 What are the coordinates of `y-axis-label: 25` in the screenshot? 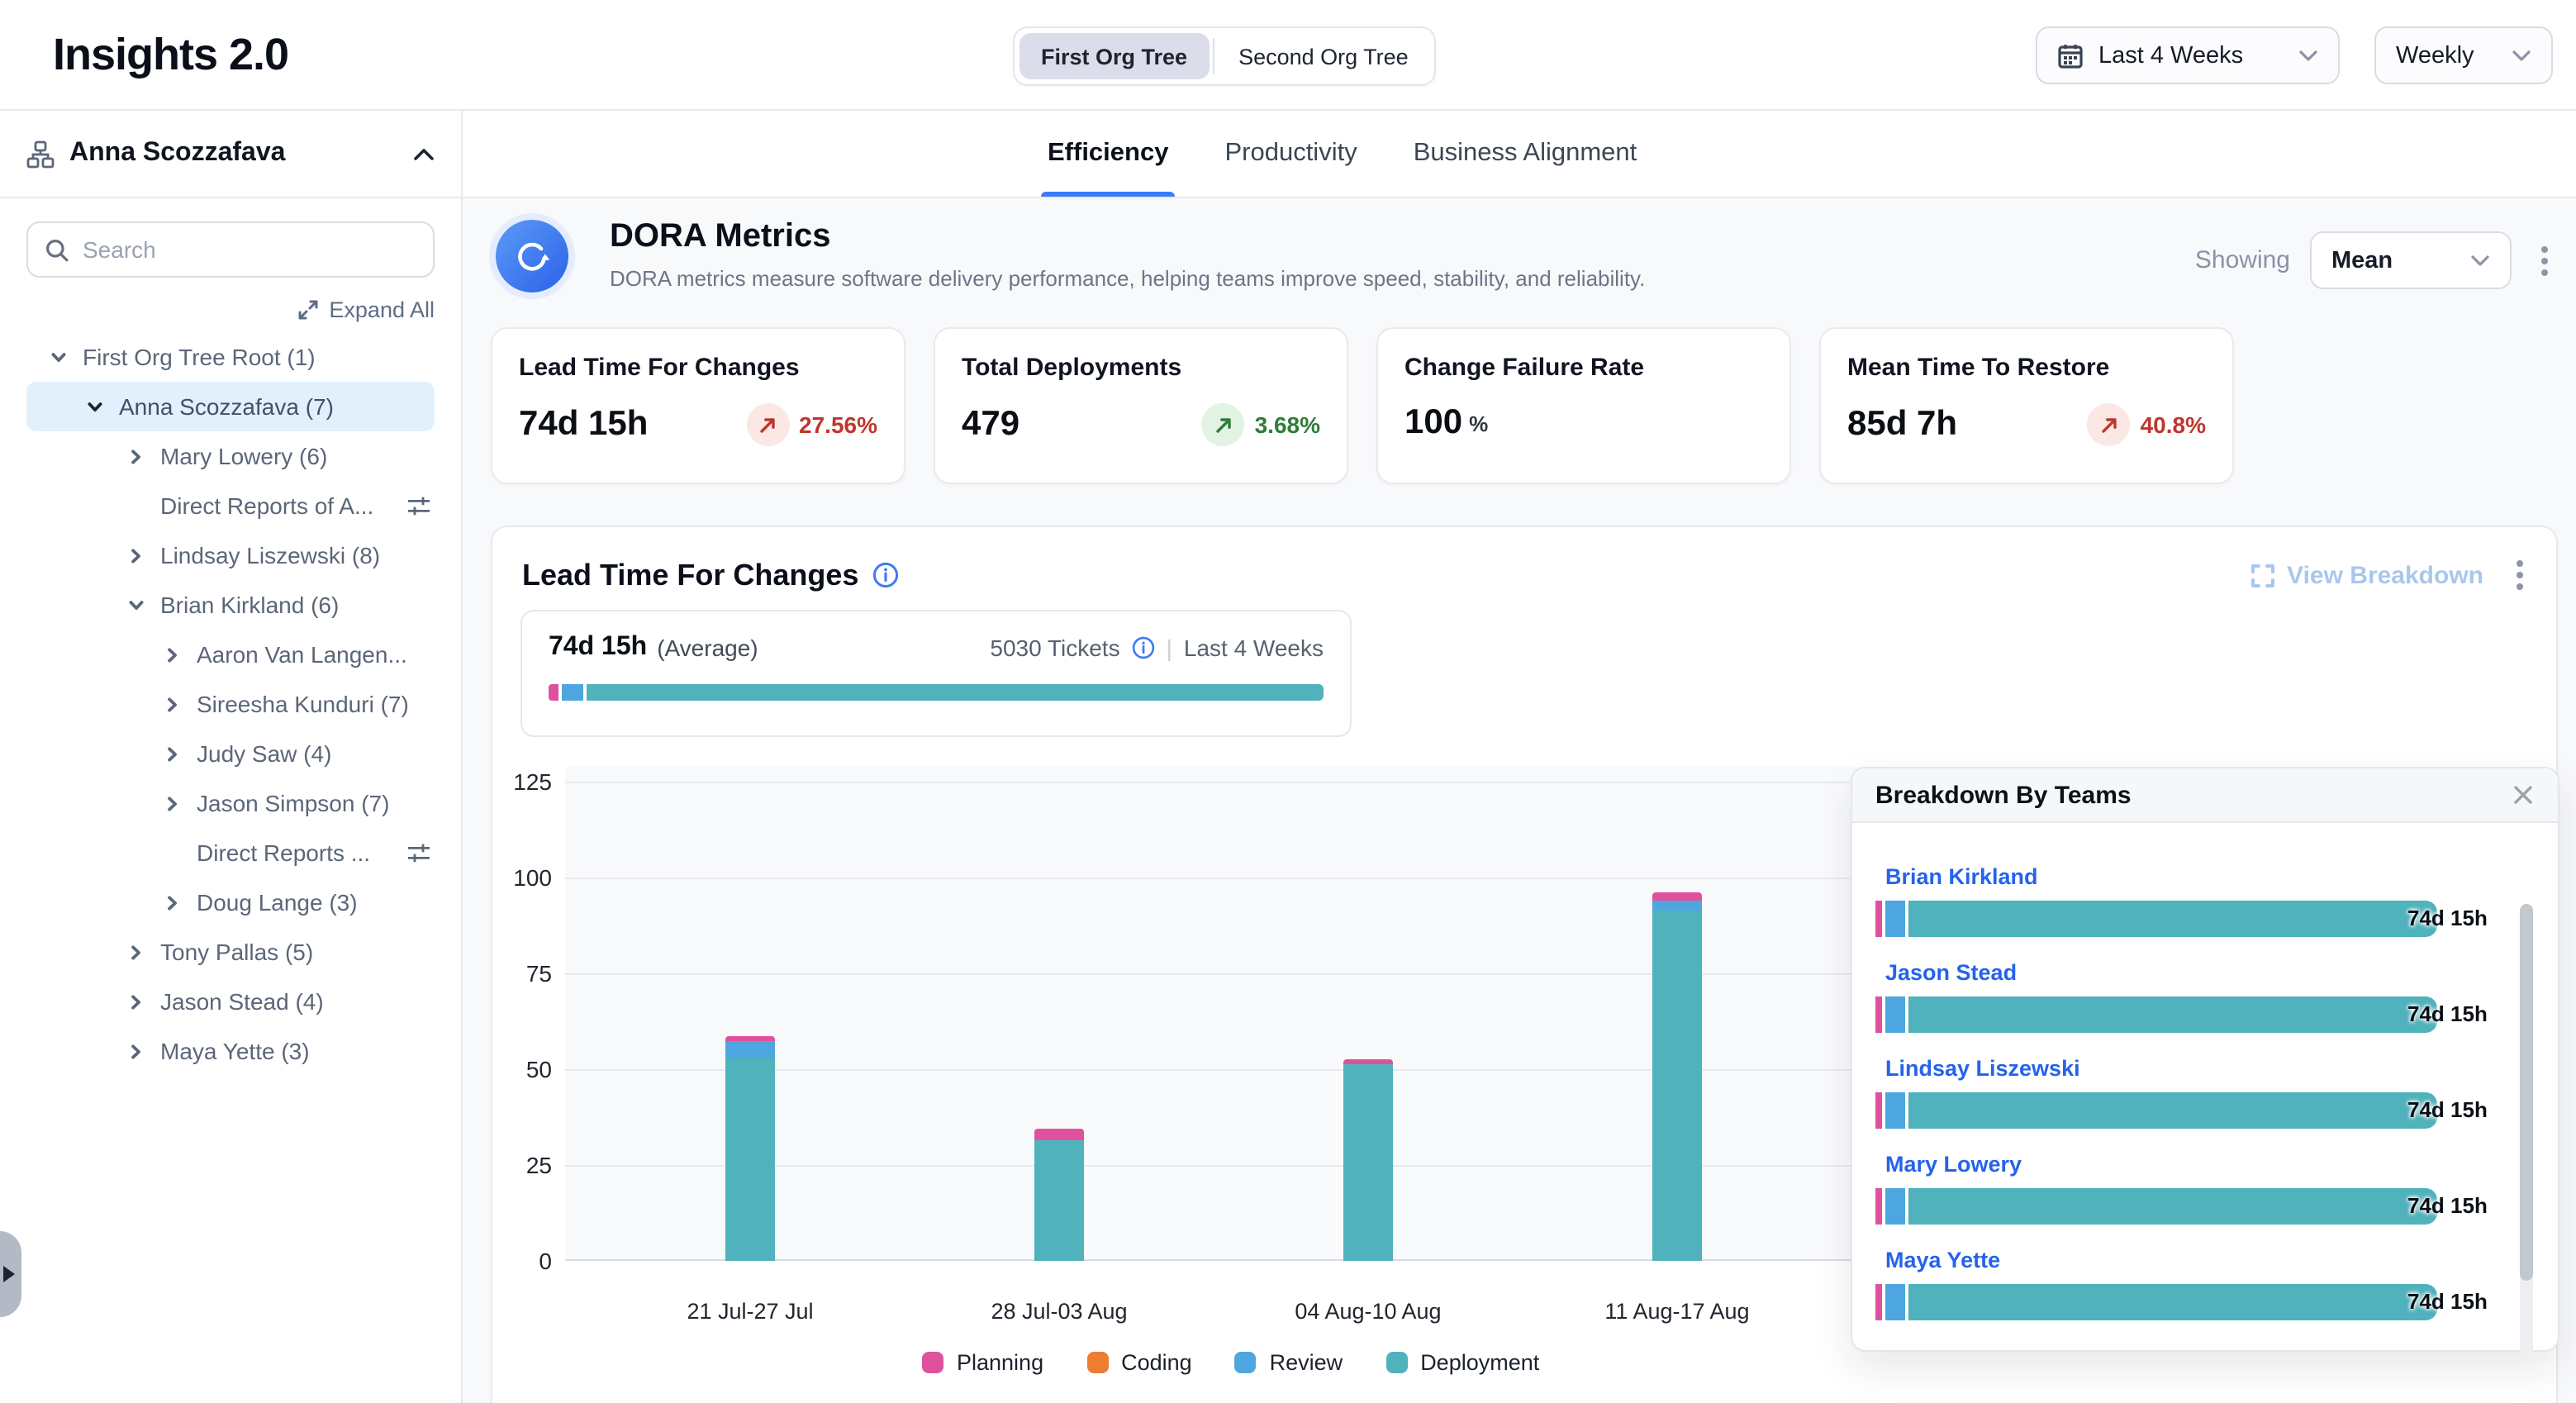 It's located at (538, 1165).